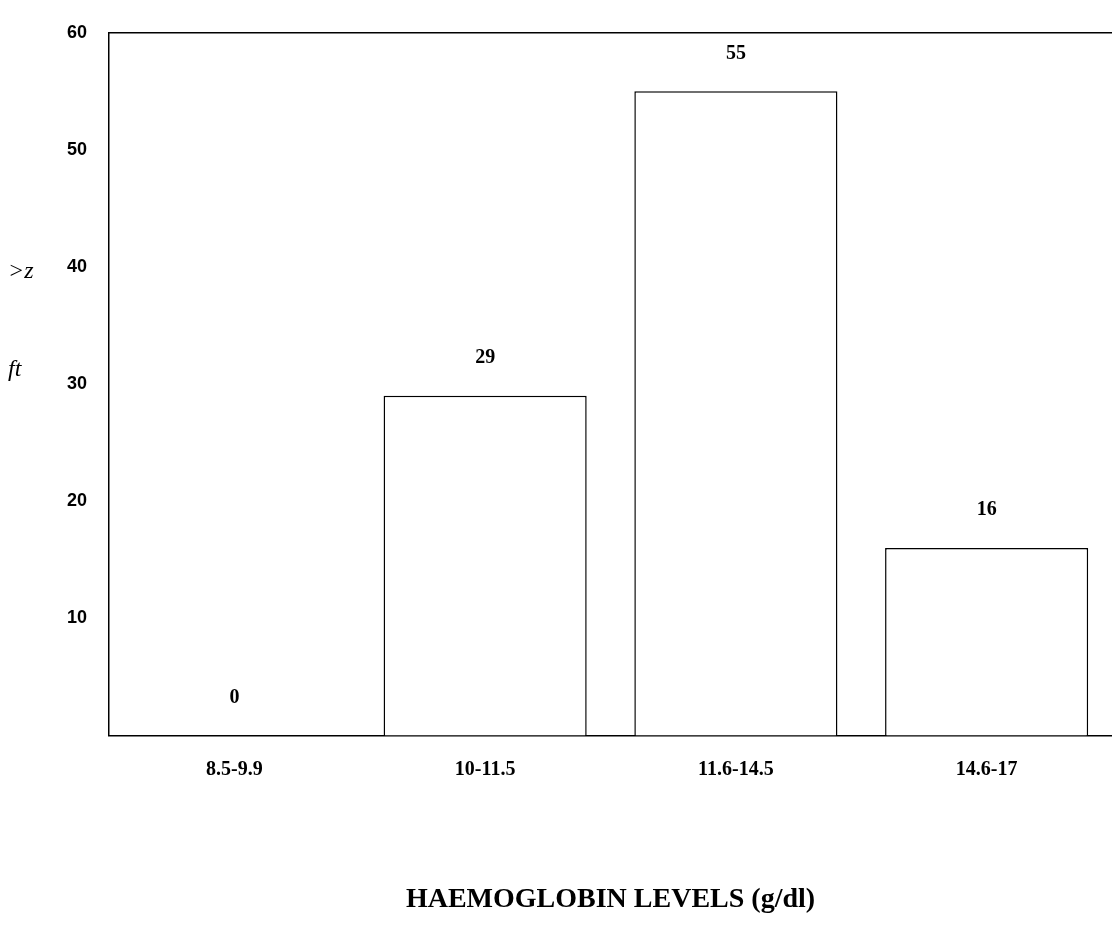 This screenshot has height=951, width=1112. I want to click on text: ft, so click(15, 368).